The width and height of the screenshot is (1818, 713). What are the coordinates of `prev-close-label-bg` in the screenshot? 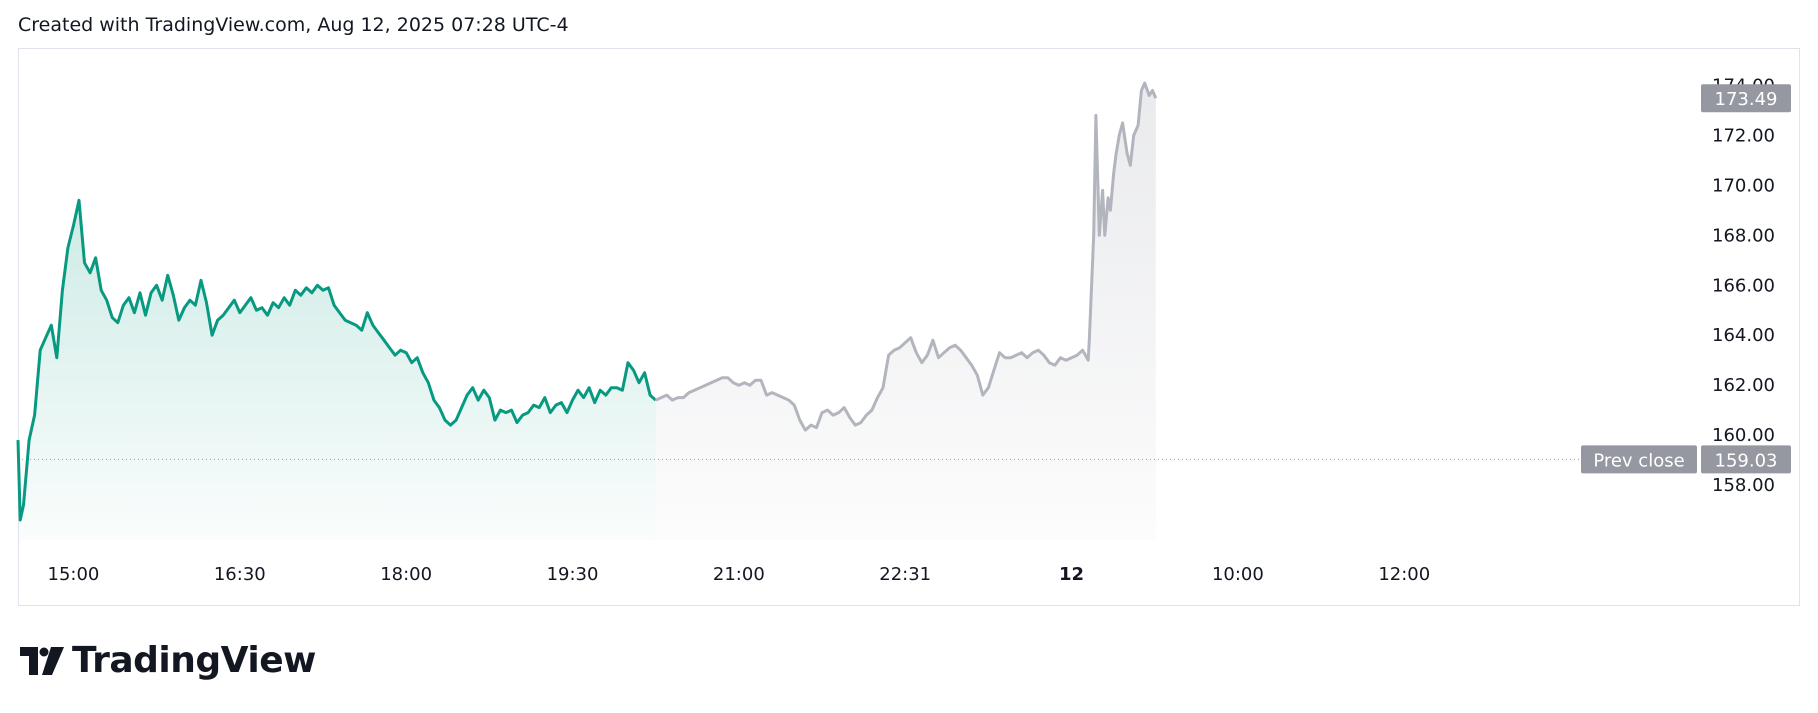 It's located at (1639, 459).